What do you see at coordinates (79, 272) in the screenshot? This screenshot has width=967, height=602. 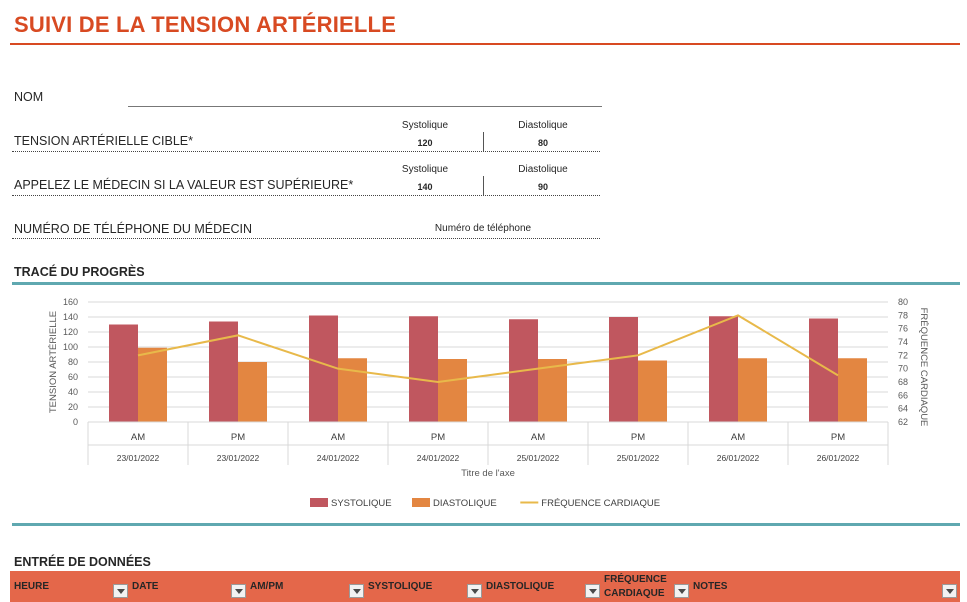 I see `progress-section-title: TRACÉ DU PROGRÈS` at bounding box center [79, 272].